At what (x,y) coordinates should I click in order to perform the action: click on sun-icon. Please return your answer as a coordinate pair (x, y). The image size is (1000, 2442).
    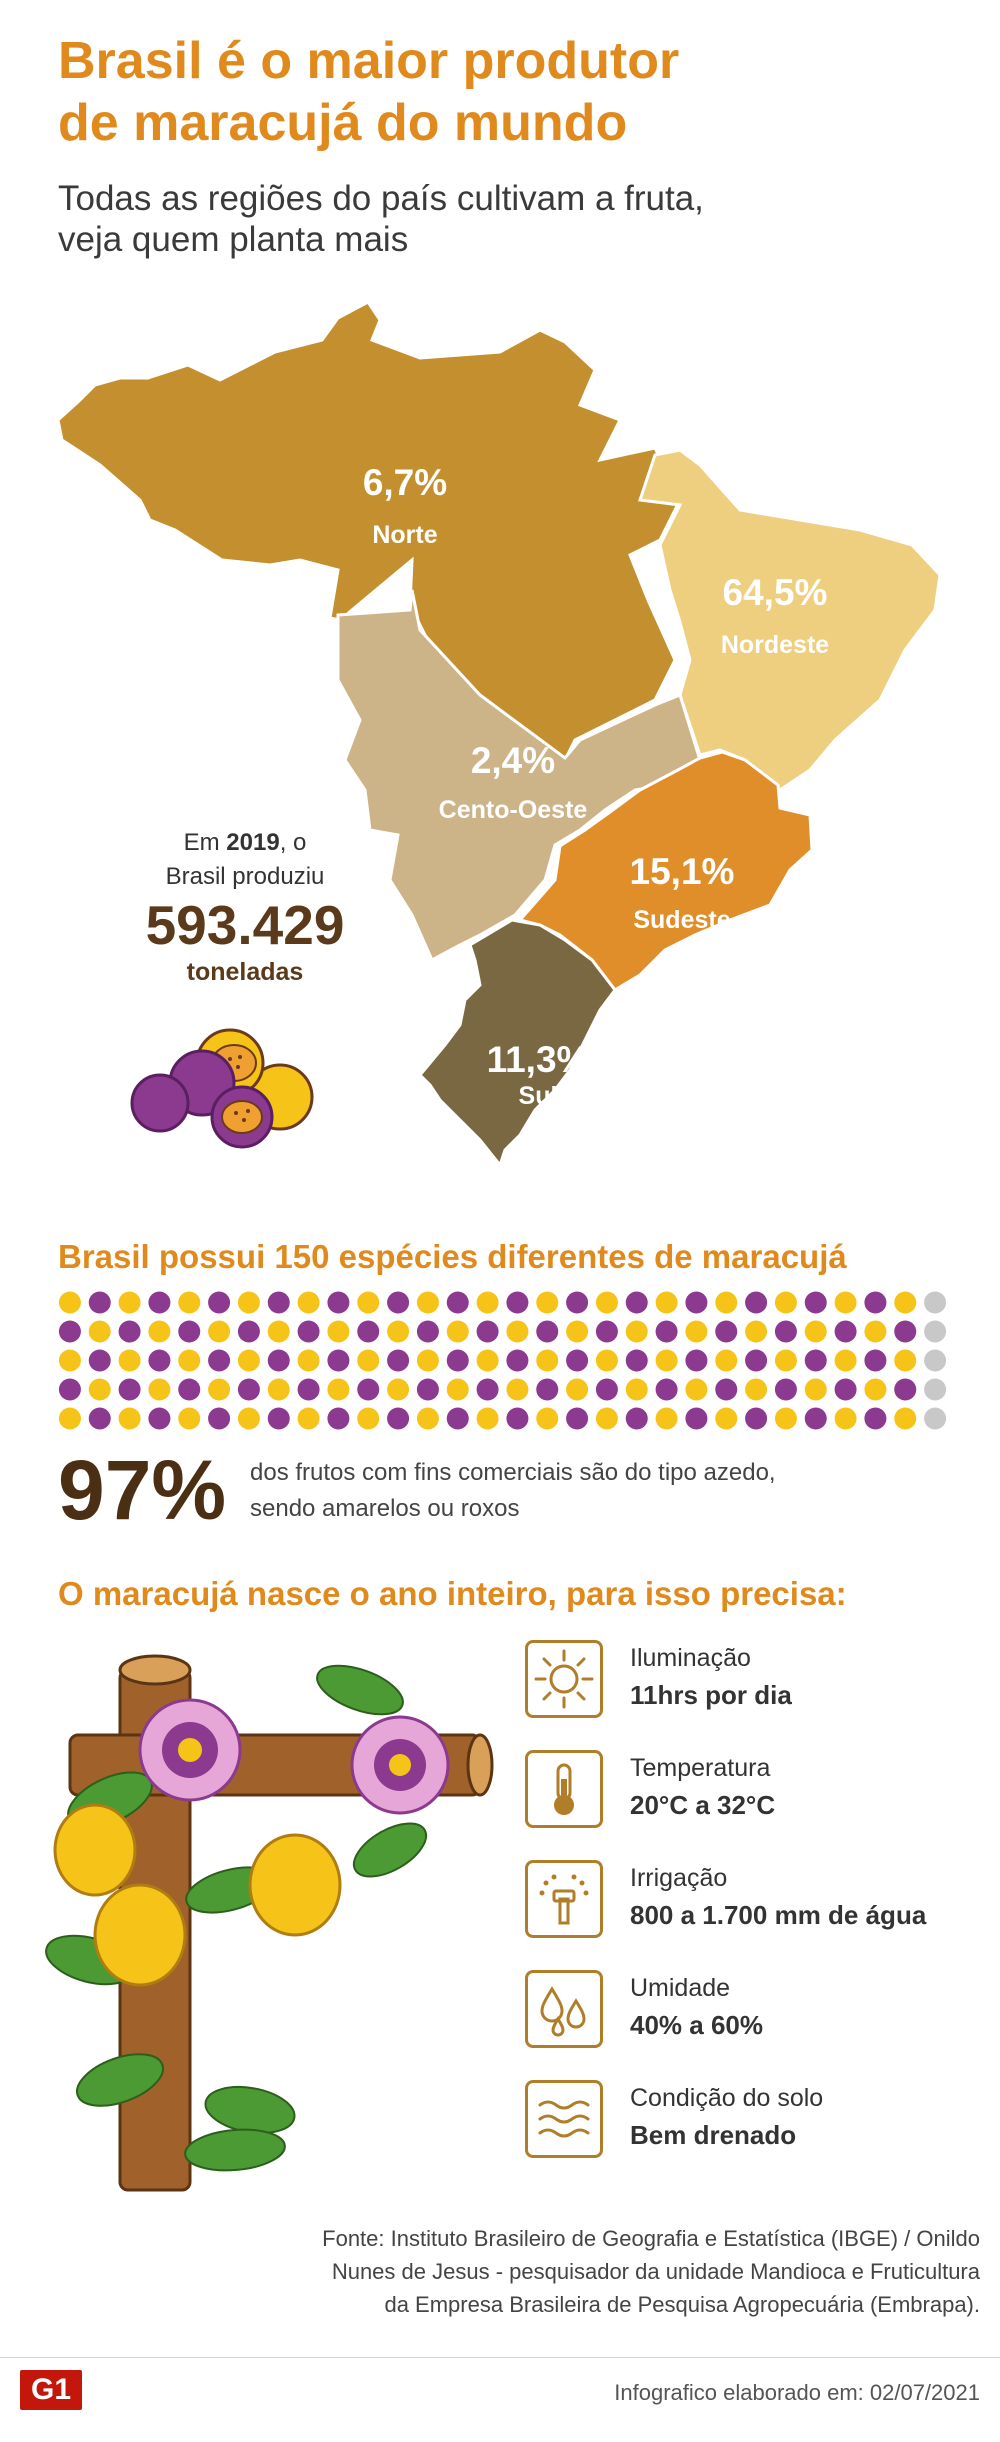
    Looking at the image, I should click on (564, 1679).